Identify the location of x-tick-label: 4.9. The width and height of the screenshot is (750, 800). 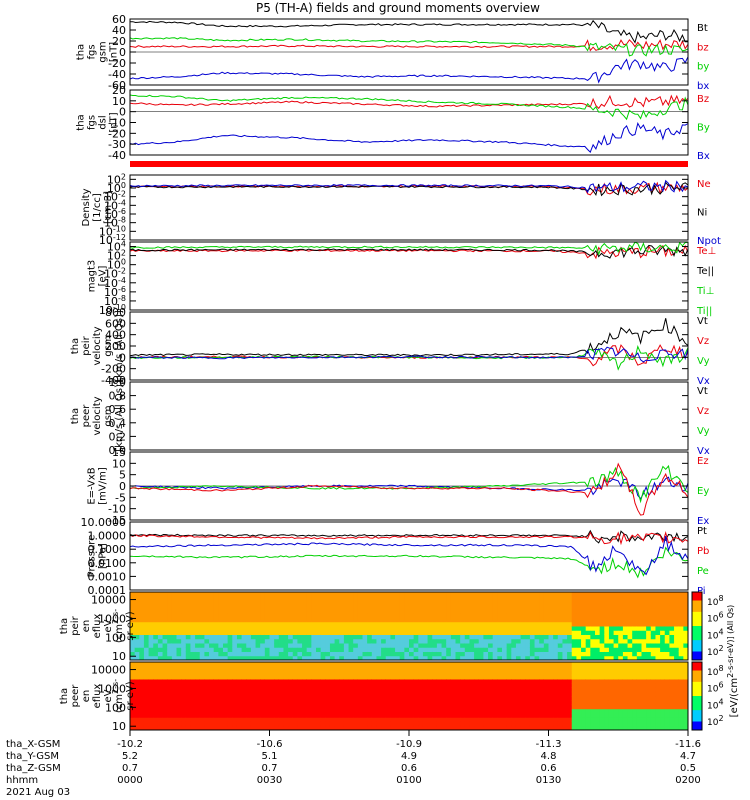
(409, 756).